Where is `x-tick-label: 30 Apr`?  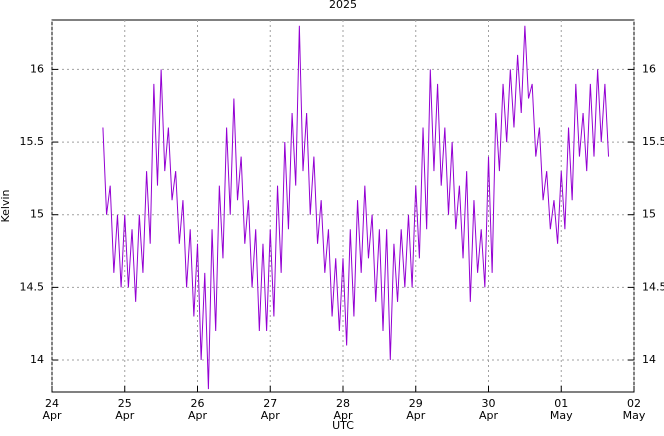 x-tick-label: 30 Apr is located at coordinates (489, 409).